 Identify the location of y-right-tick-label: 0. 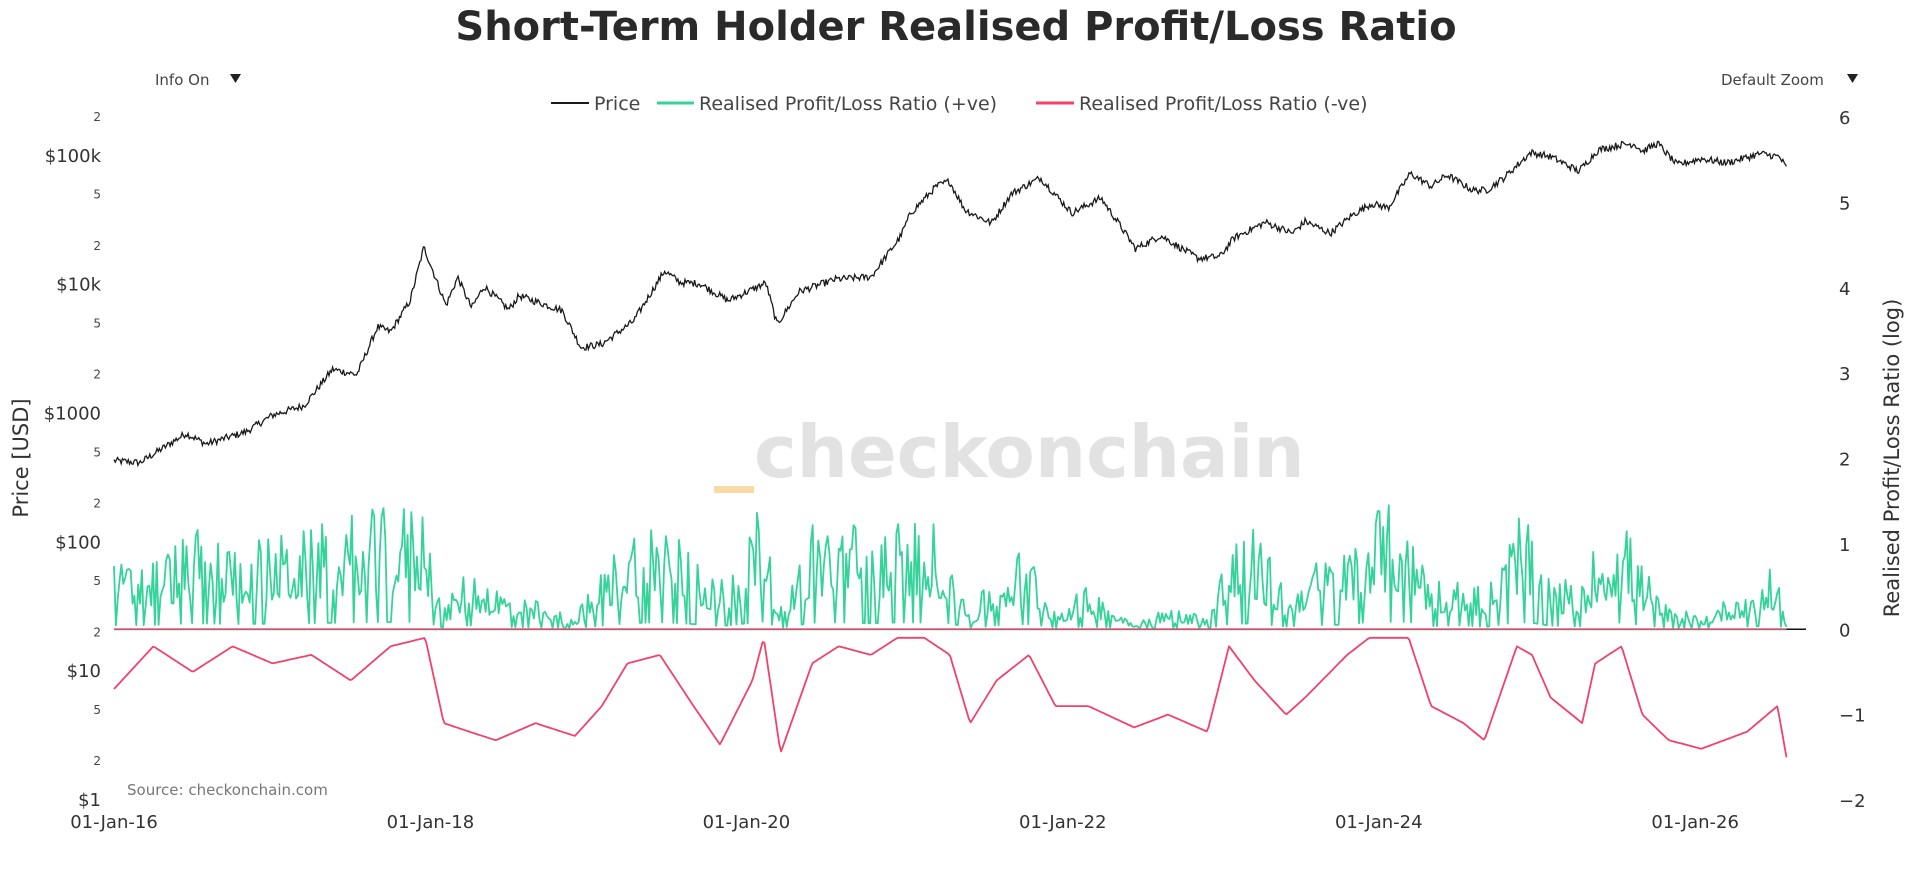
(1844, 630).